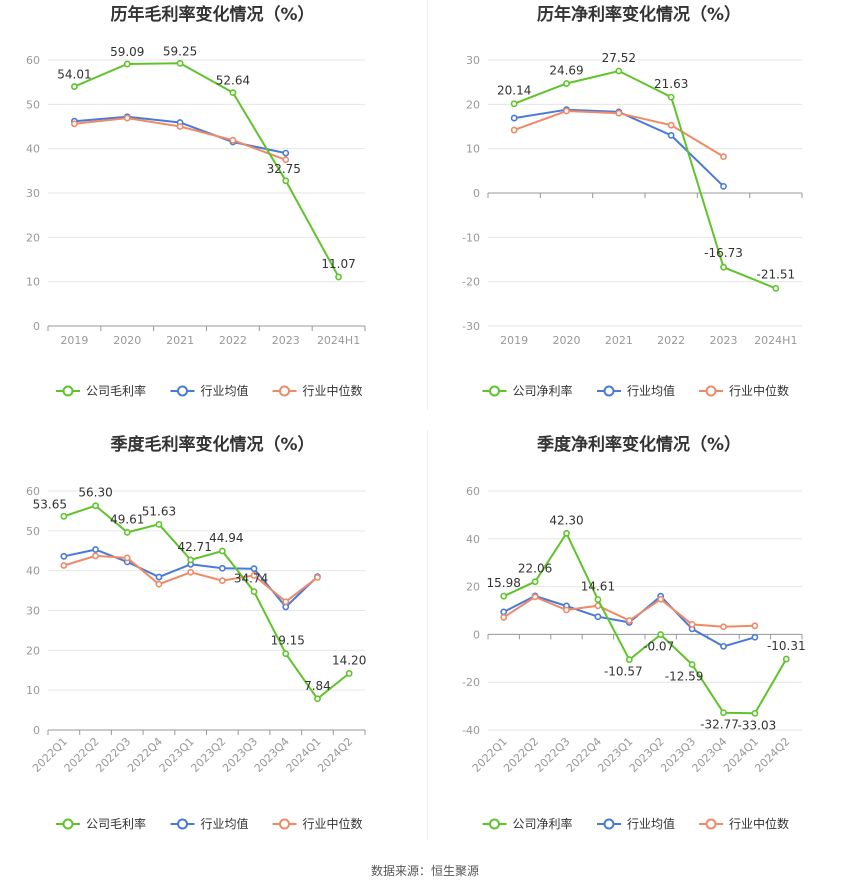 The image size is (850, 891). Describe the element at coordinates (288, 641) in the screenshot. I see `data-label: 19.15` at that location.